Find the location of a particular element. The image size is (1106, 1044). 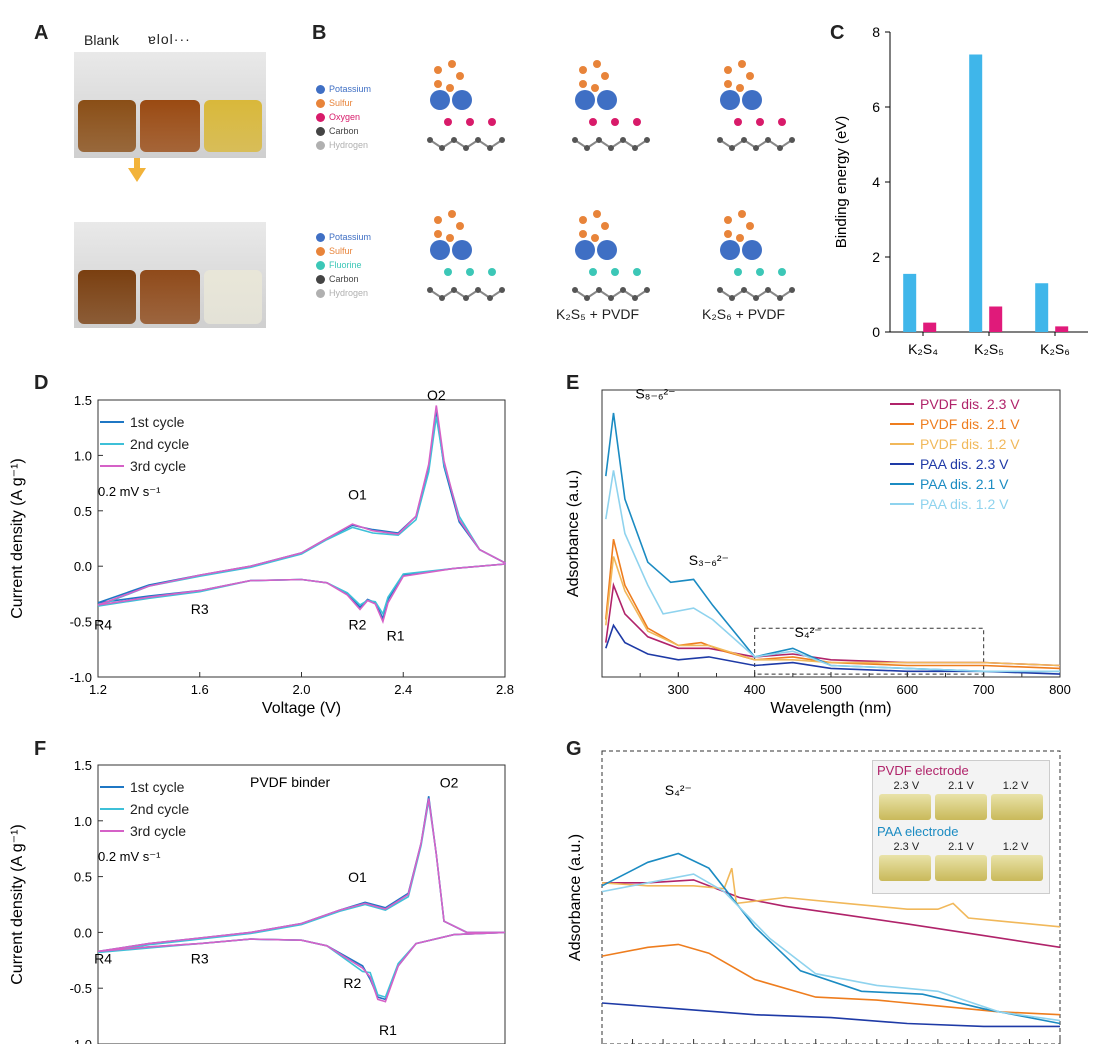

pvdf-vials is located at coordinates (961, 807).